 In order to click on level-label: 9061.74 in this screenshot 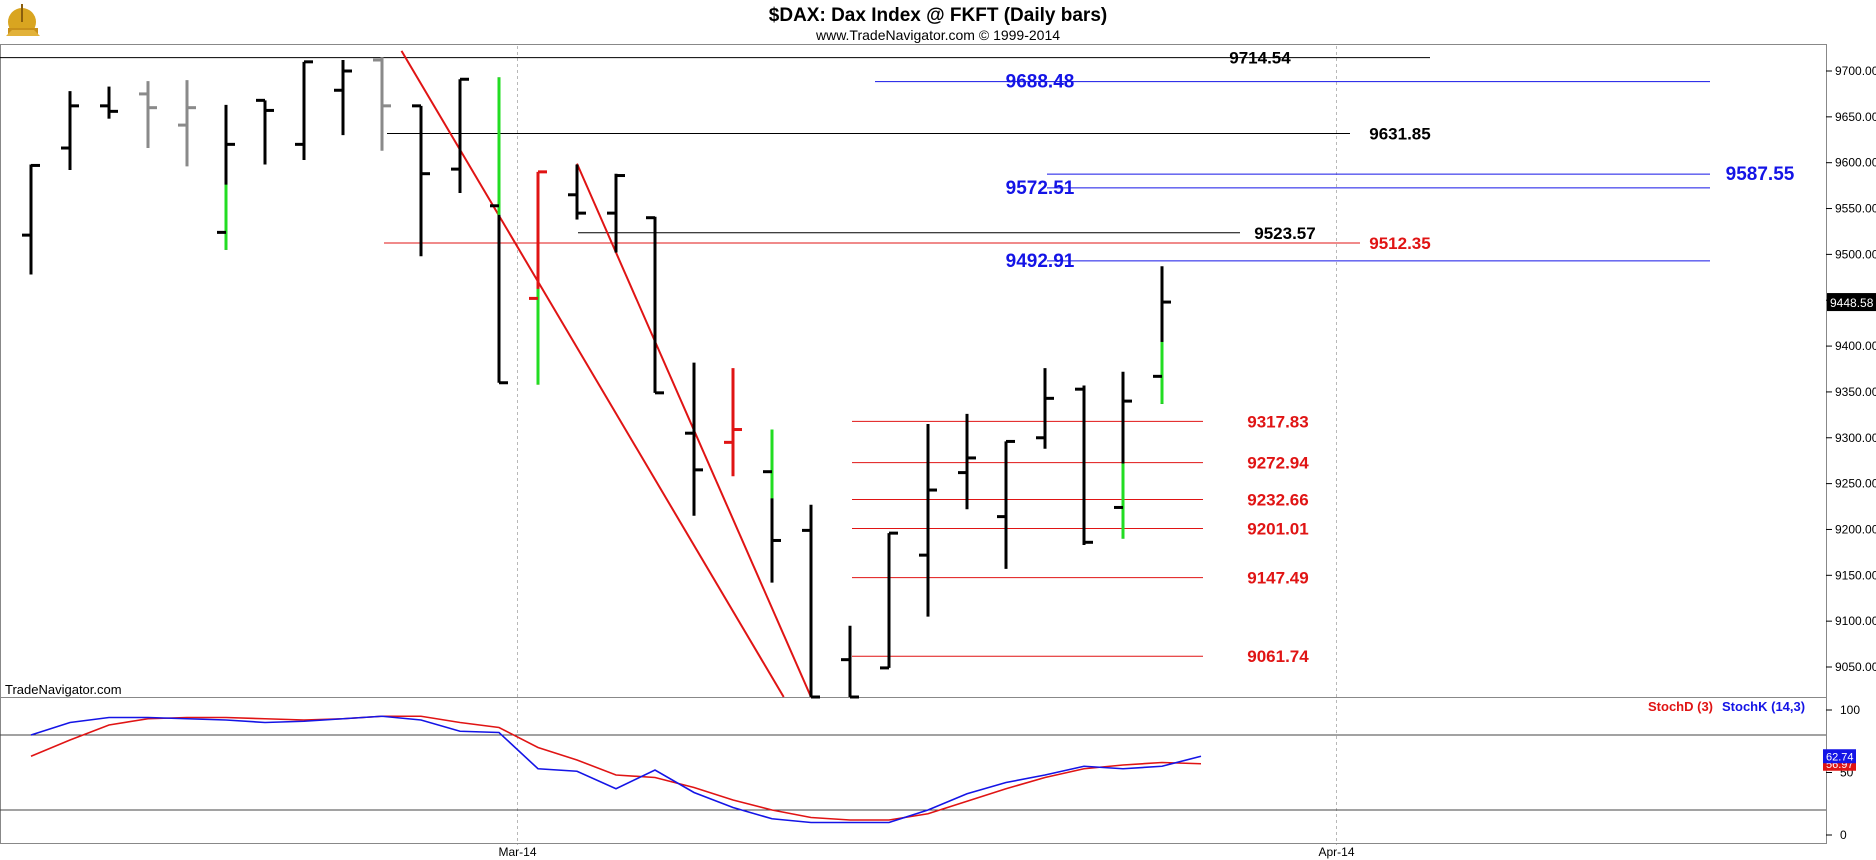, I will do `click(1278, 656)`.